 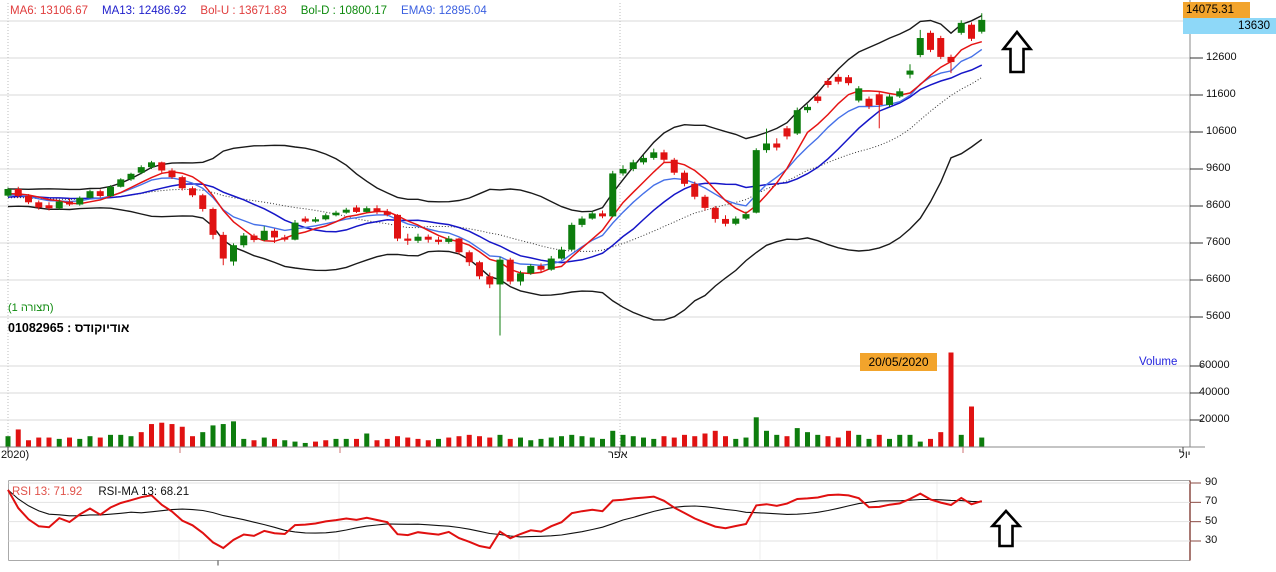 What do you see at coordinates (1158, 362) in the screenshot?
I see `volume-pane-label: Volume` at bounding box center [1158, 362].